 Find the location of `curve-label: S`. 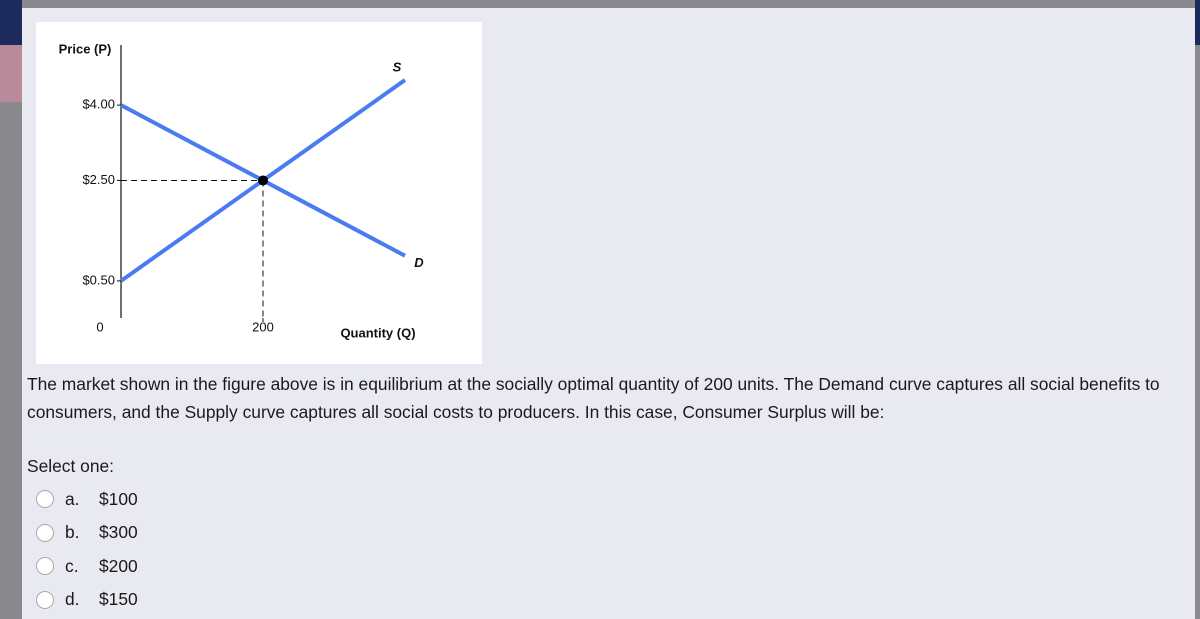

curve-label: S is located at coordinates (397, 66).